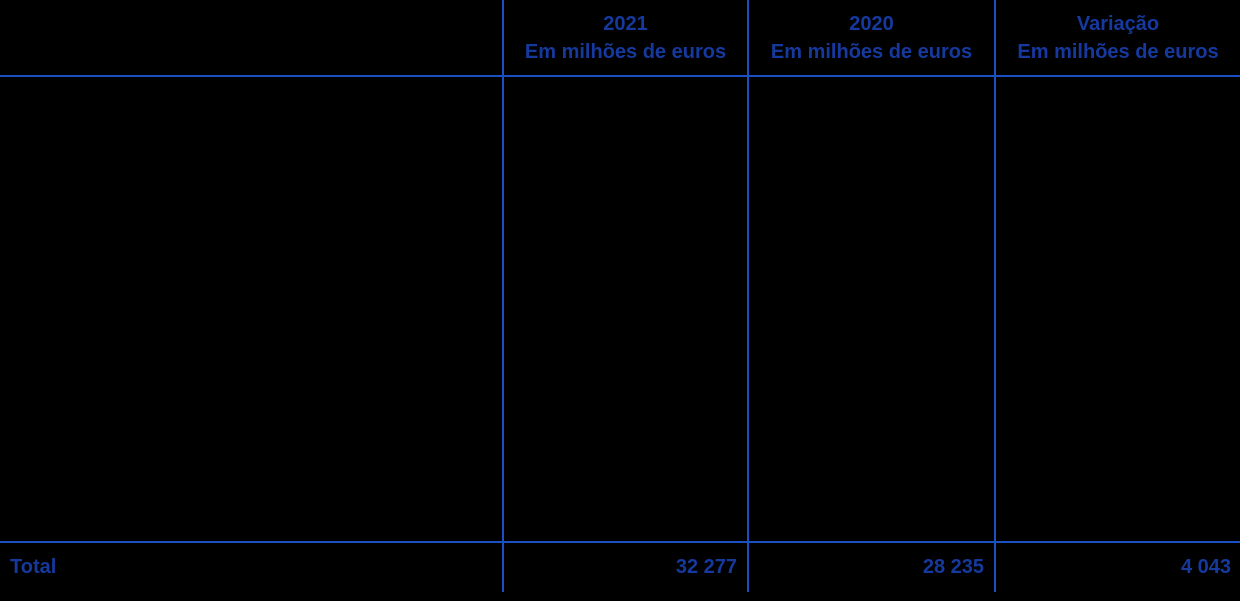 Image resolution: width=1240 pixels, height=601 pixels. What do you see at coordinates (33, 567) in the screenshot?
I see `total-row-label: Total` at bounding box center [33, 567].